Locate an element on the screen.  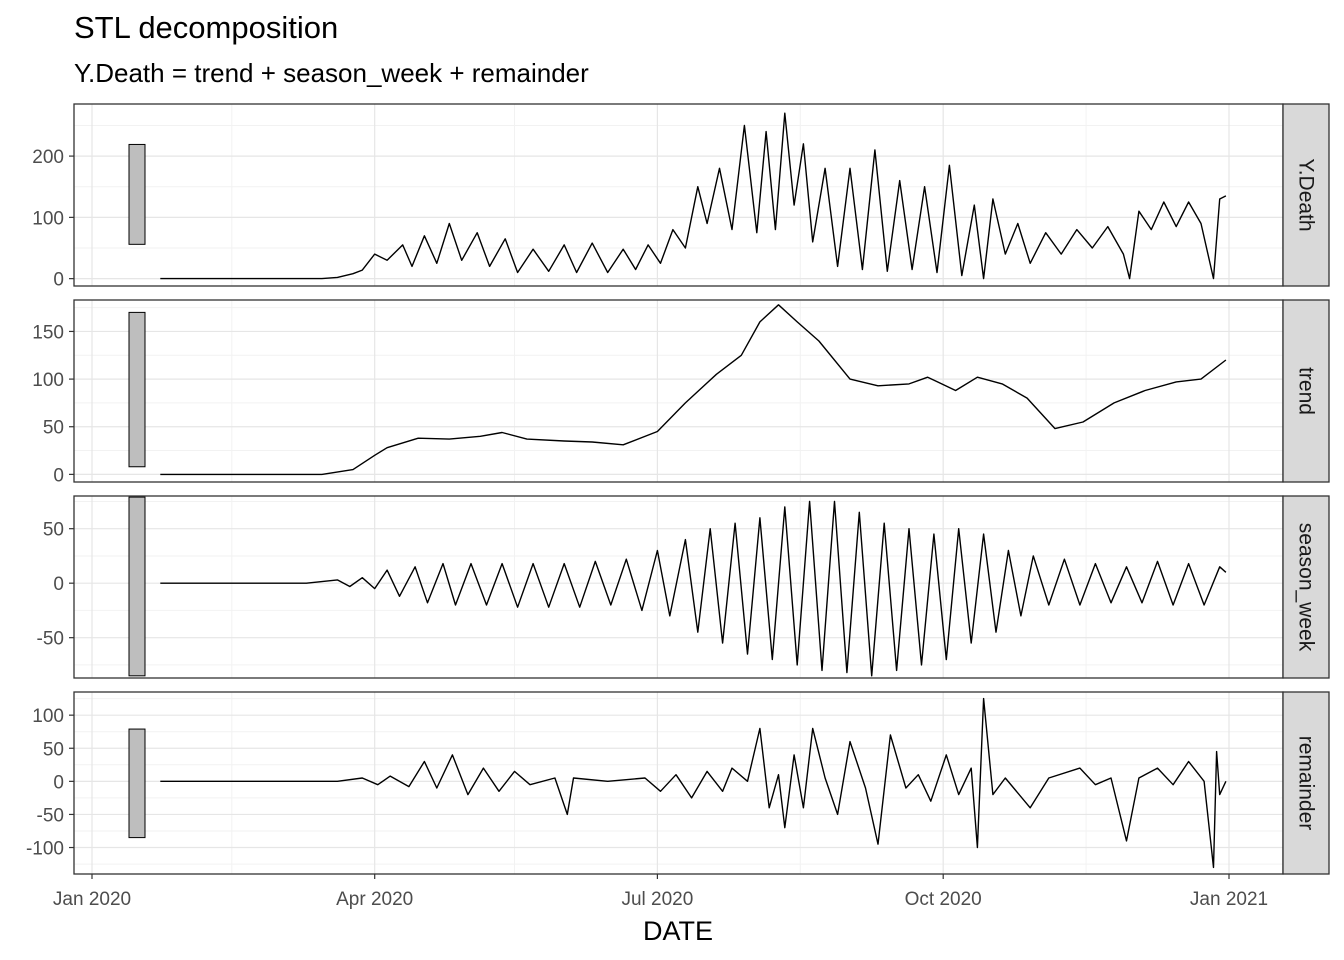
x-axis: Jan 2020 Apr 2020 Jul 2020 Oct 2020 Jan 2021 is located at coordinates (660, 892).